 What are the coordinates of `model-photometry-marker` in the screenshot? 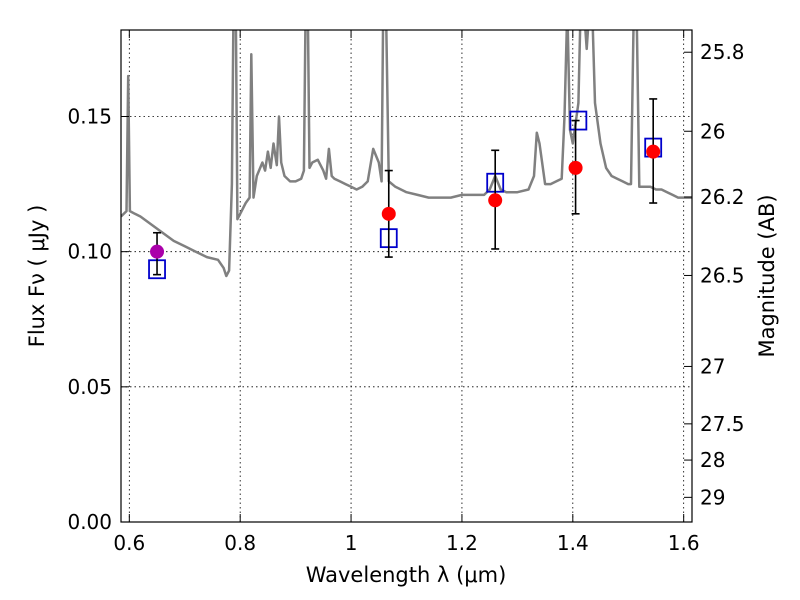 It's located at (578, 120).